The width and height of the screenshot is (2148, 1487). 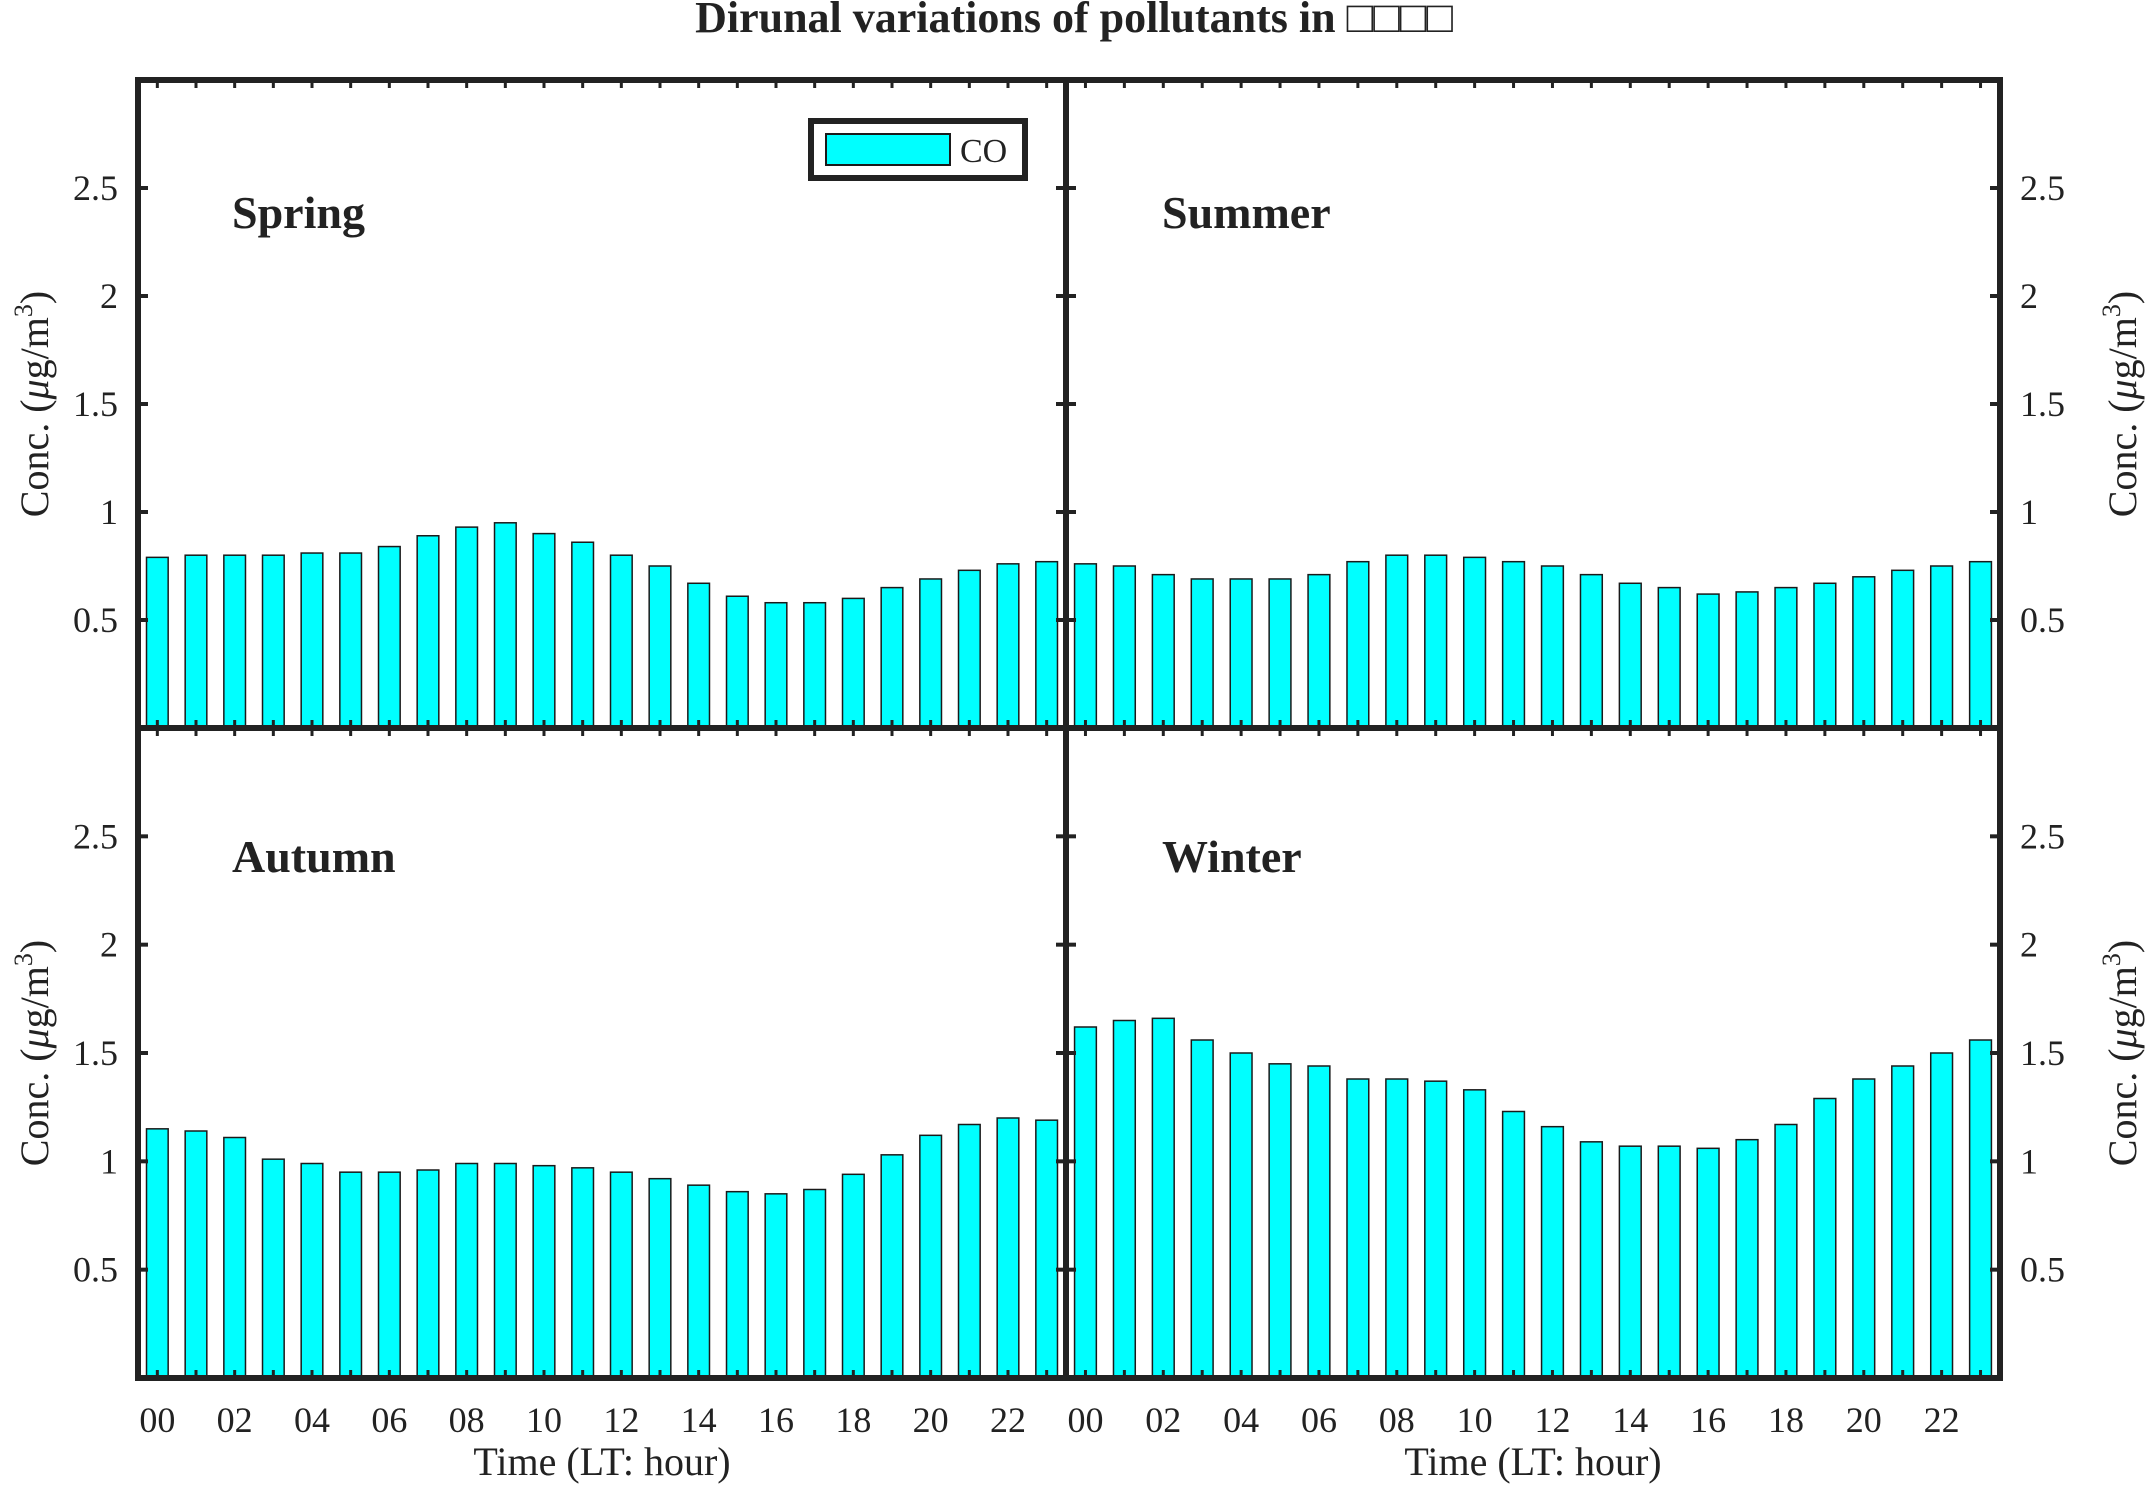 I want to click on chart-title: Dirunal variations of pollutants in □□□□, so click(x=1074, y=21).